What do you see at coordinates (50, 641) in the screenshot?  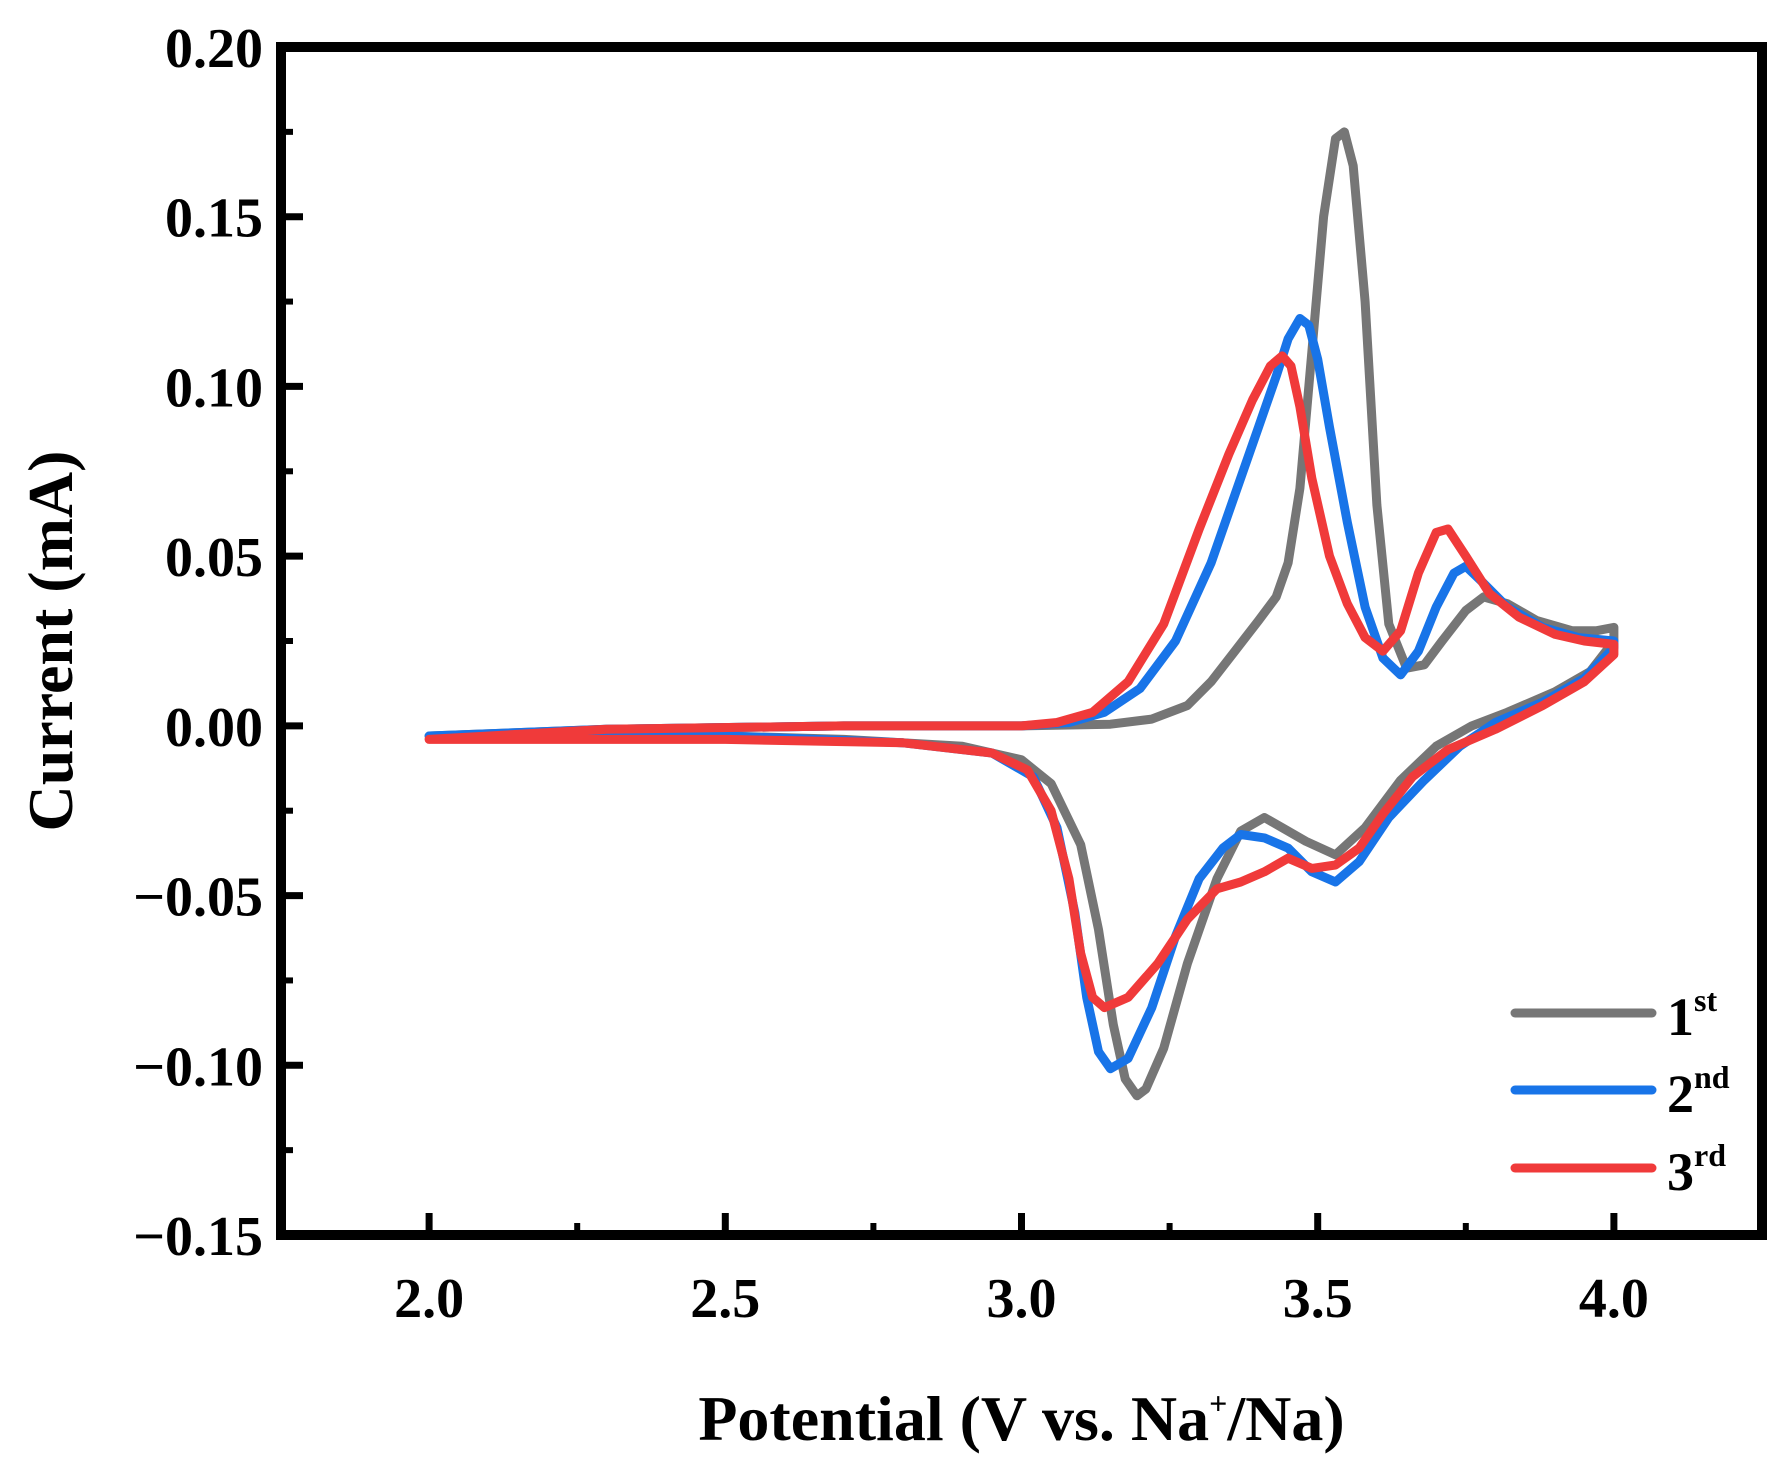 I see `y-axis-title: Current (mA)` at bounding box center [50, 641].